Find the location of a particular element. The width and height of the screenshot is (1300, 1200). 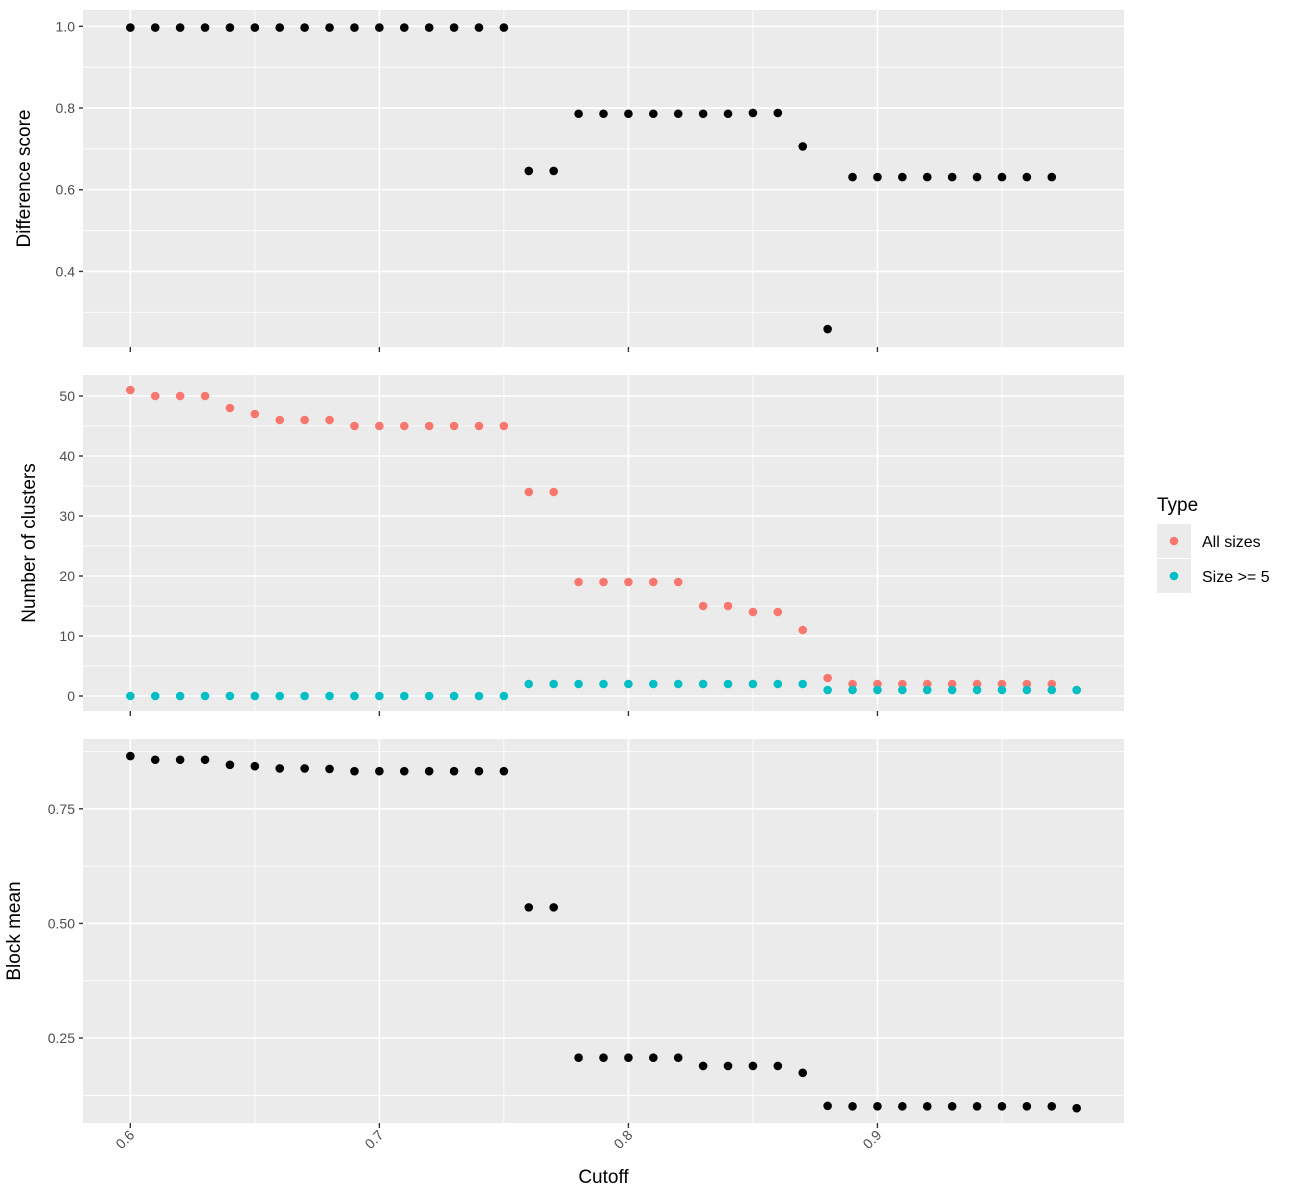

y-tick-label: 30 is located at coordinates (67, 516).